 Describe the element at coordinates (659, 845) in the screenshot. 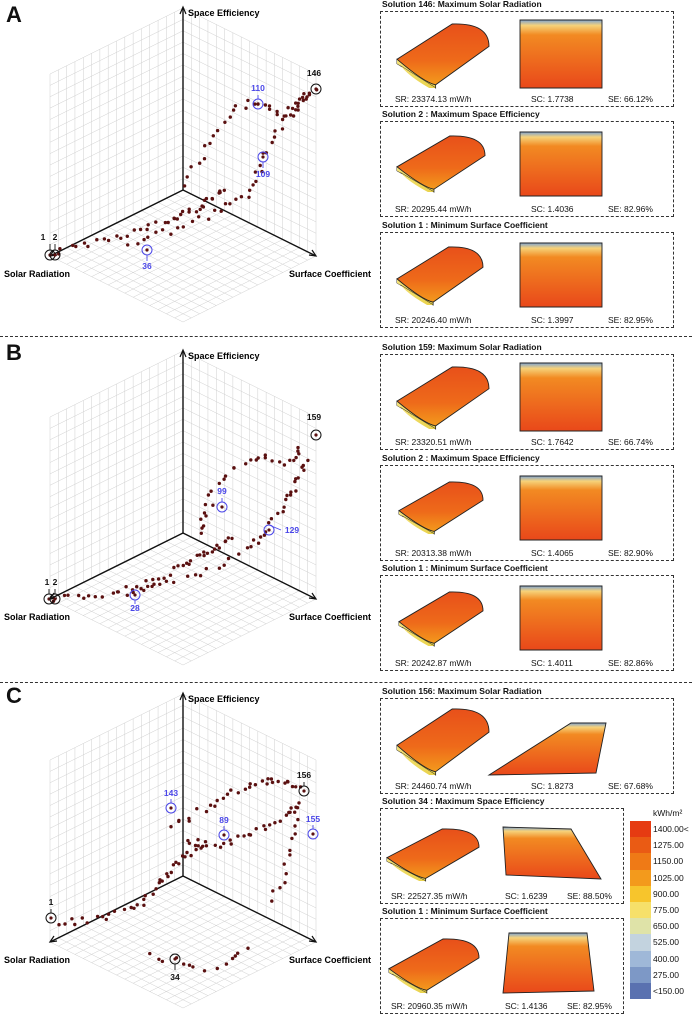

I see `legend-item: 1275.00` at that location.